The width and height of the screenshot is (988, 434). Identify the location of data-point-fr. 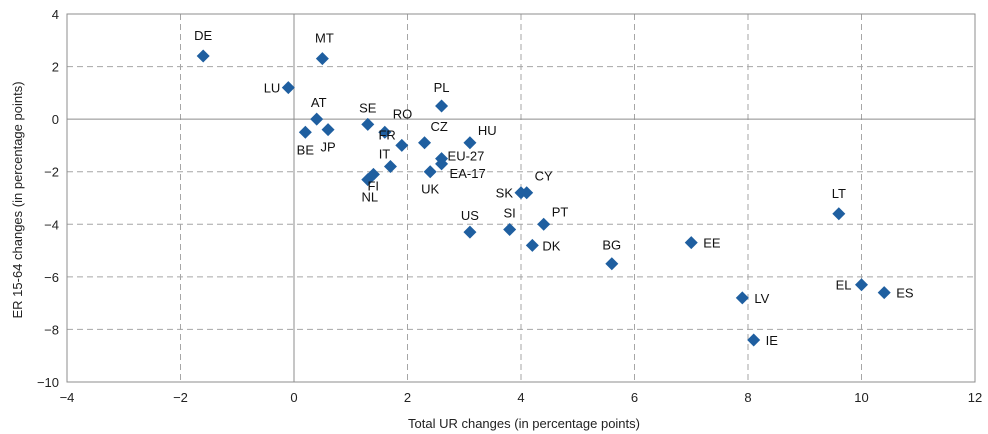
(402, 145).